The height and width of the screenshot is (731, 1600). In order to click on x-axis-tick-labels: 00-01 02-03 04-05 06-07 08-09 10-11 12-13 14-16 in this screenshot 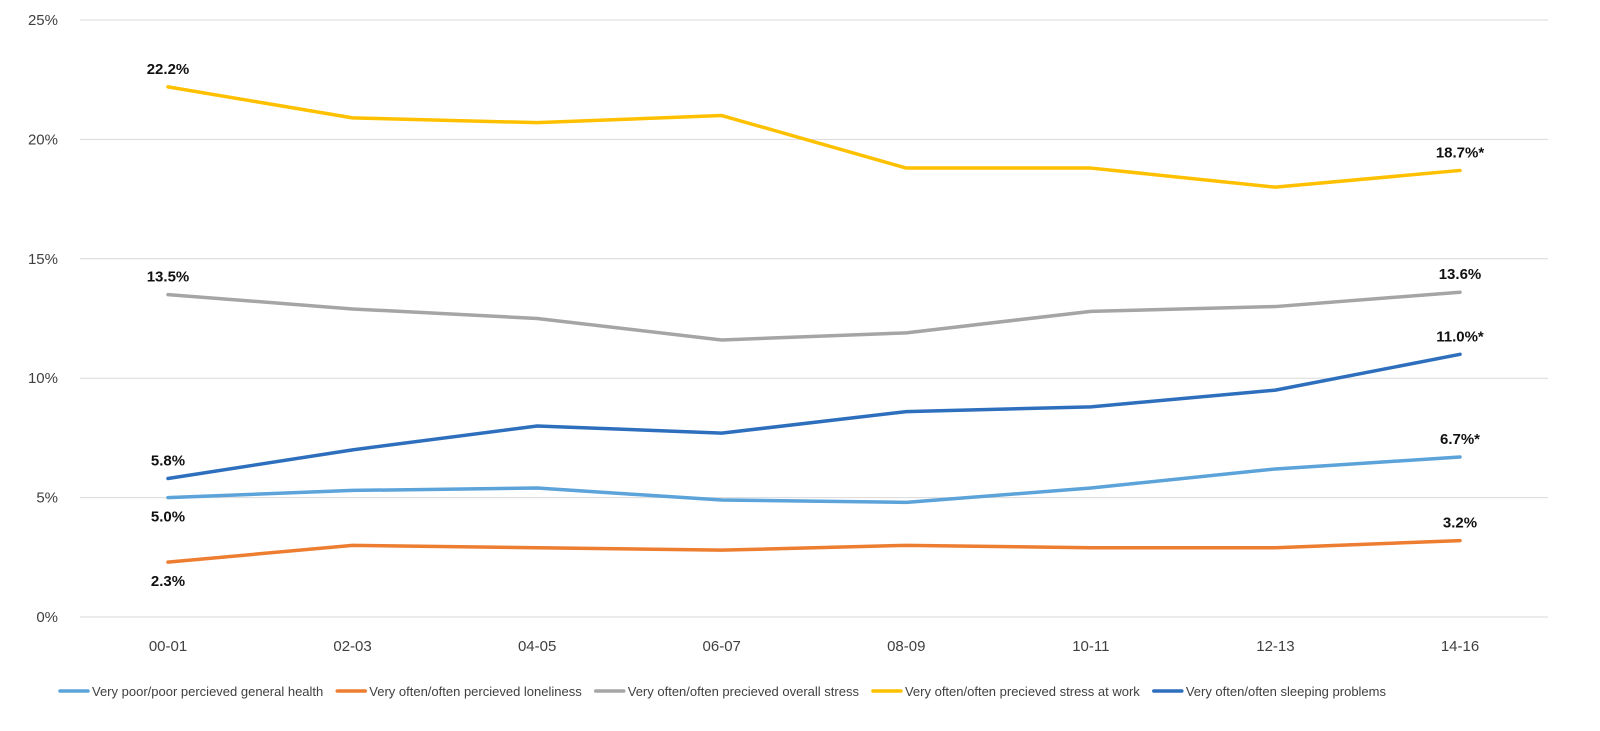, I will do `click(814, 646)`.